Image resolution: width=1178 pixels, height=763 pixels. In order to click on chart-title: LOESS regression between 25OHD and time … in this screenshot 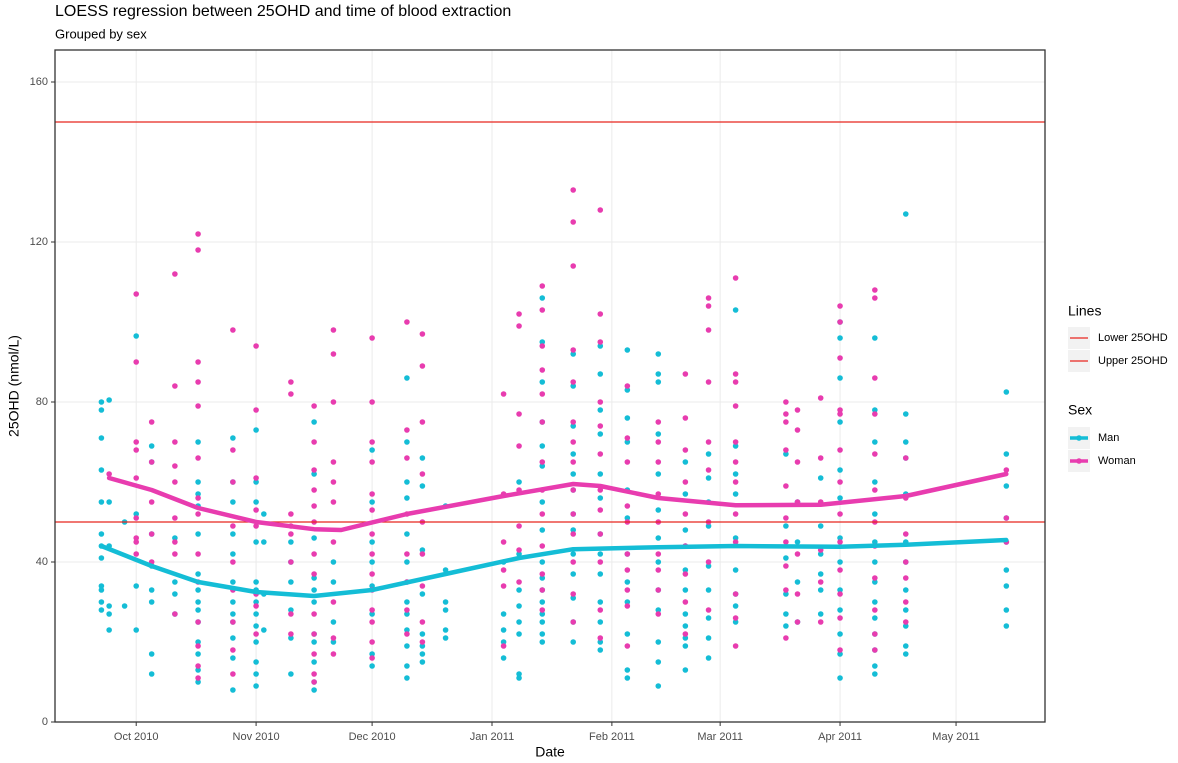, I will do `click(283, 11)`.